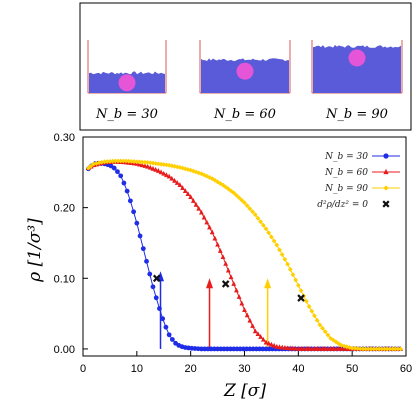 This screenshot has width=416, height=416. I want to click on inflection-points, so click(228, 288).